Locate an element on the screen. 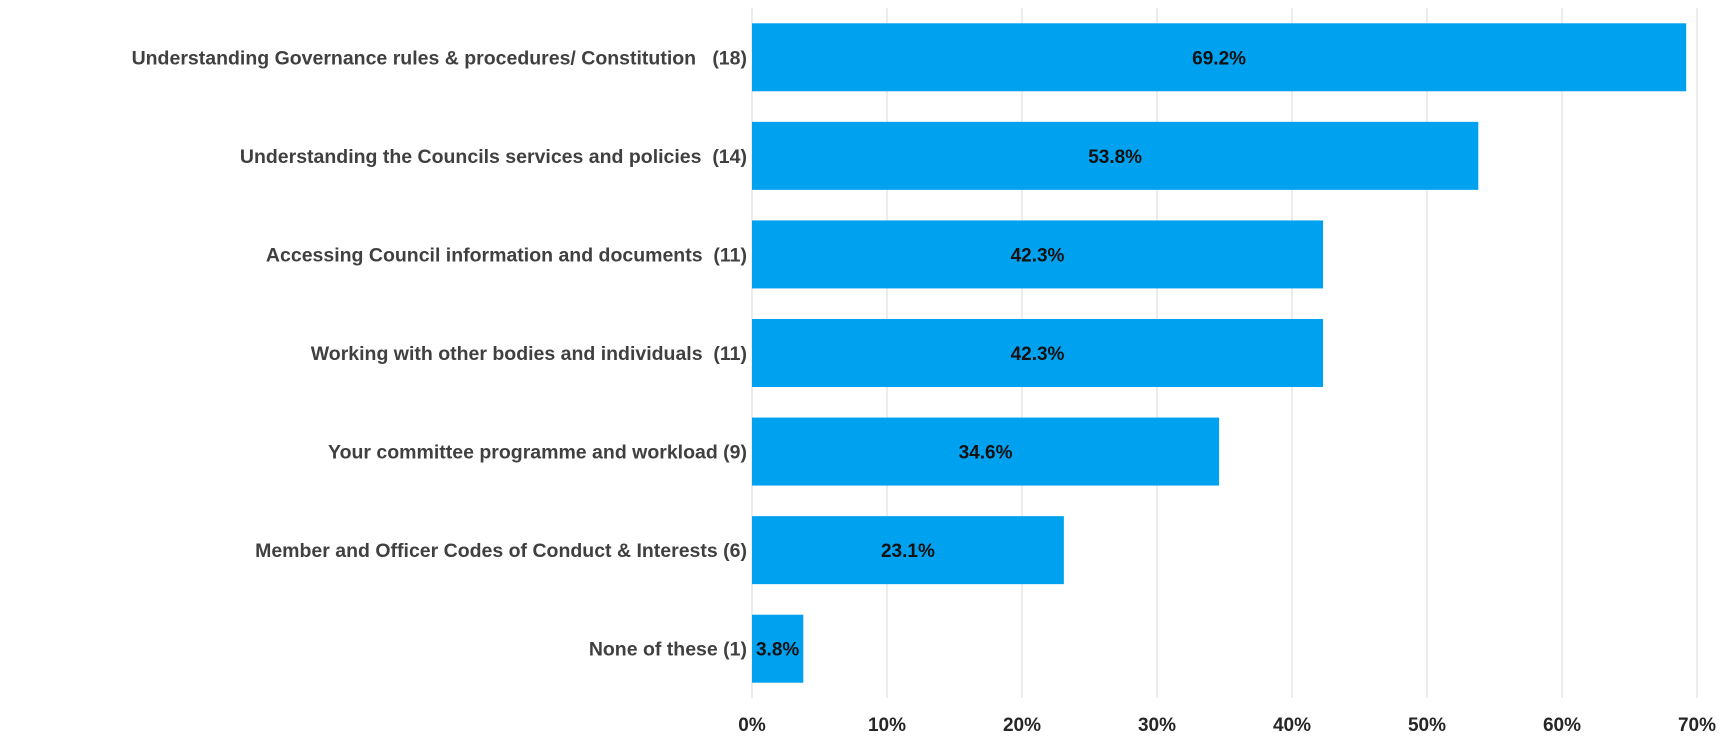 The image size is (1729, 738). data-label: 53.8% is located at coordinates (1115, 157).